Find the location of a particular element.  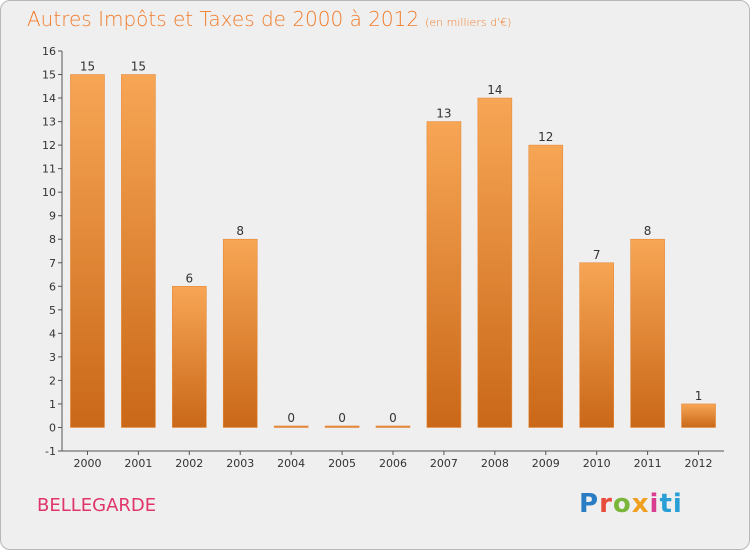

data-label: 14 is located at coordinates (494, 90).